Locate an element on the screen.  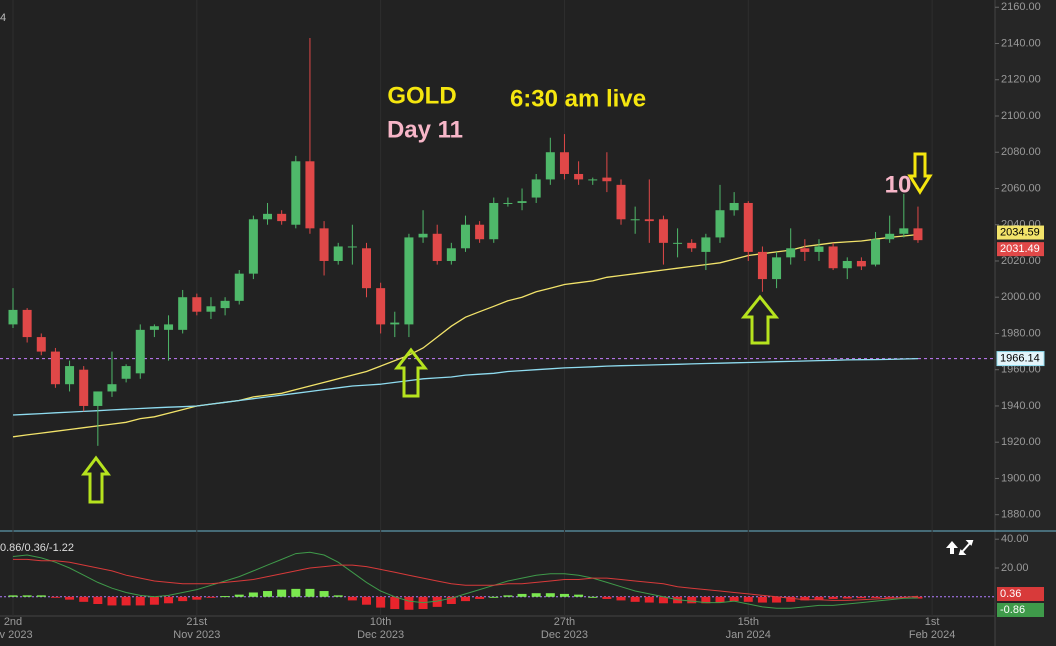
x-tick-label: Nov 2023 is located at coordinates (196, 635).